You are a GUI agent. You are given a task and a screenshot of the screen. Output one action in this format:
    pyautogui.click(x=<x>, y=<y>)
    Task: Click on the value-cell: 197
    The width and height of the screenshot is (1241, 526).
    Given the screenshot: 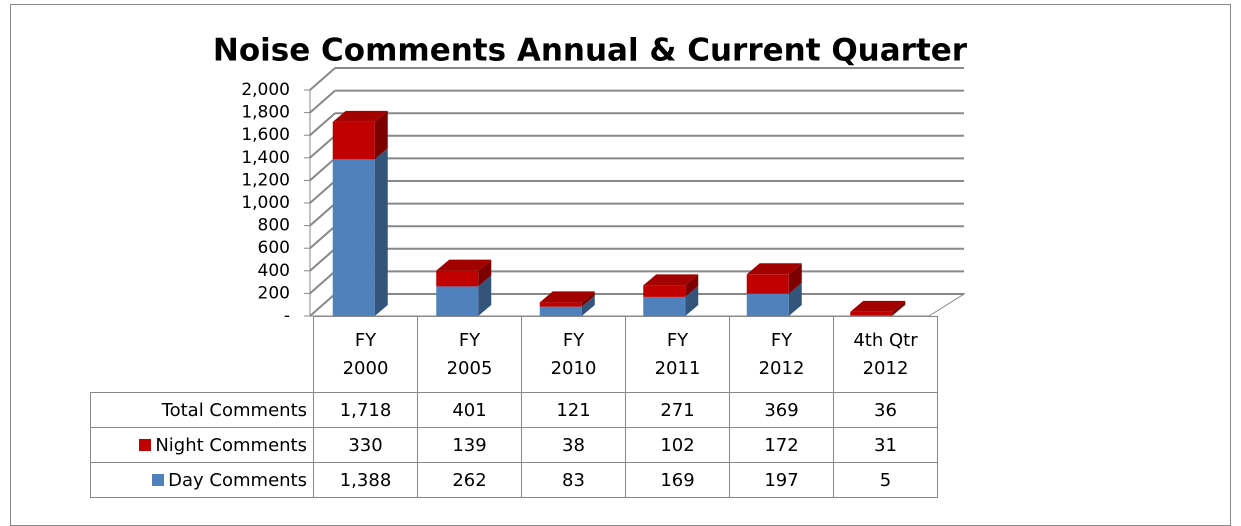 What is the action you would take?
    pyautogui.click(x=781, y=480)
    